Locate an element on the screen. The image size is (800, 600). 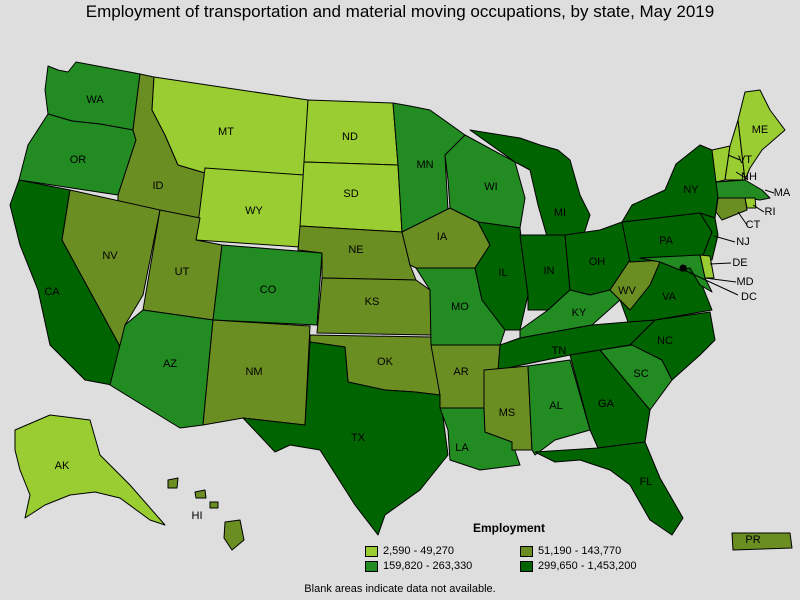
state-label-ma: MA is located at coordinates (782, 193).